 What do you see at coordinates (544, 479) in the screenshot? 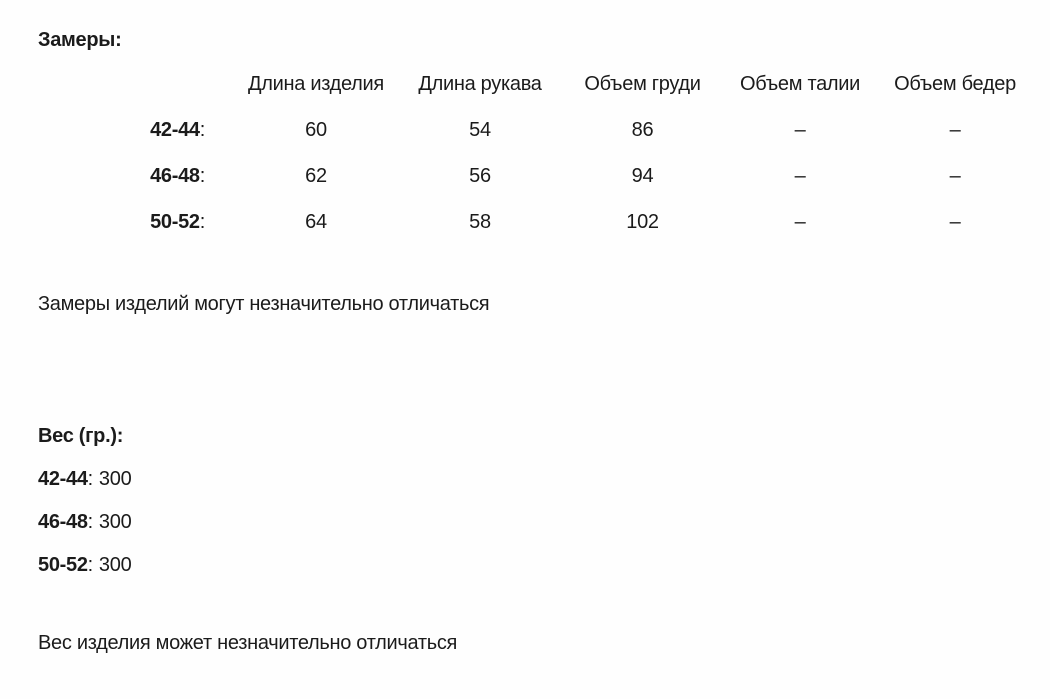
I see `weight-row: 42-44: 300` at bounding box center [544, 479].